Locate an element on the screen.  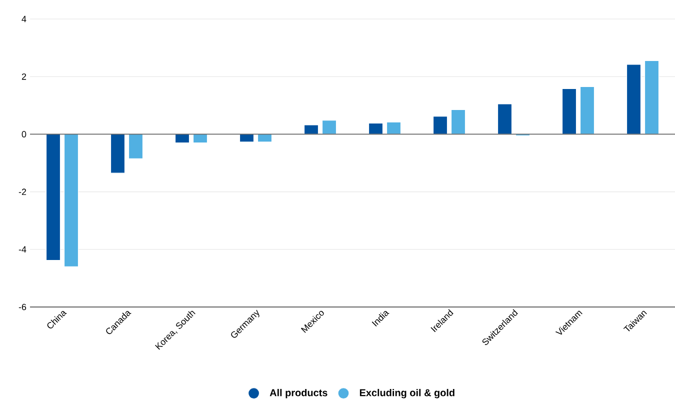
legend-label: Excluding oil & gold is located at coordinates (407, 393).